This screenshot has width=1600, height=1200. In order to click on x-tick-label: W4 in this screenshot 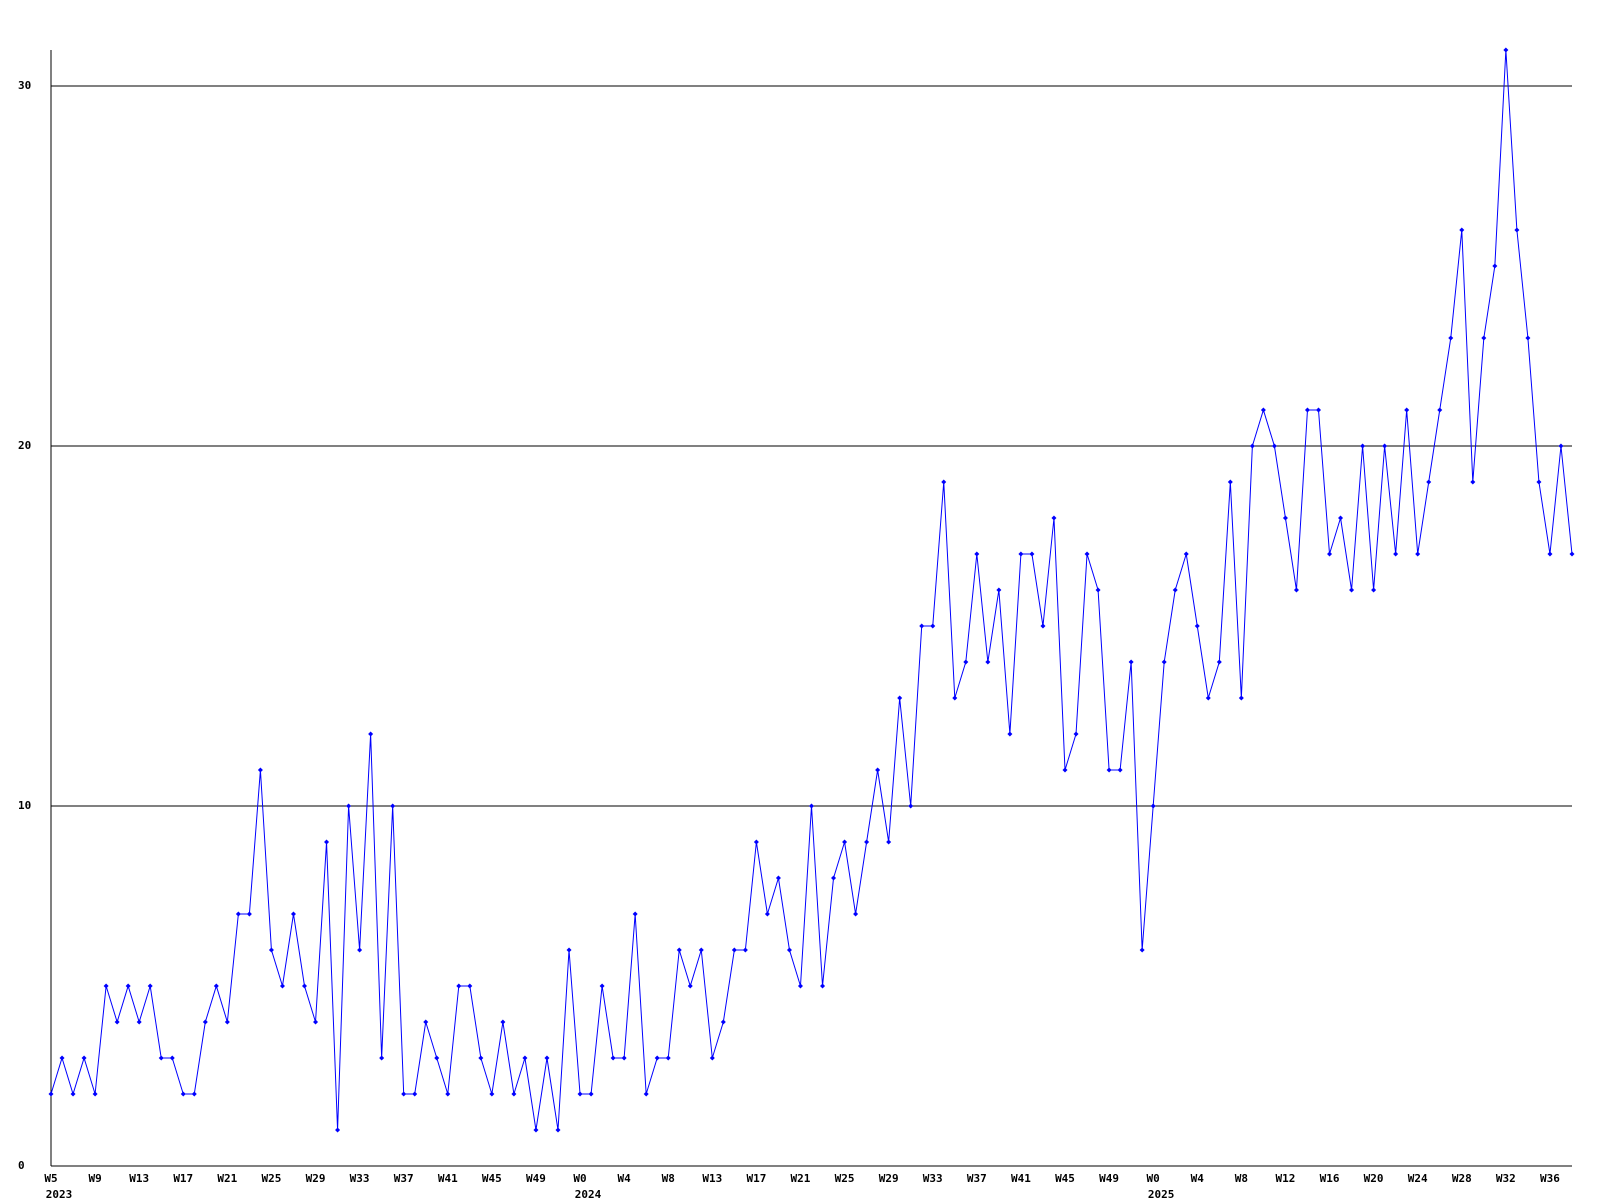, I will do `click(1198, 1178)`.